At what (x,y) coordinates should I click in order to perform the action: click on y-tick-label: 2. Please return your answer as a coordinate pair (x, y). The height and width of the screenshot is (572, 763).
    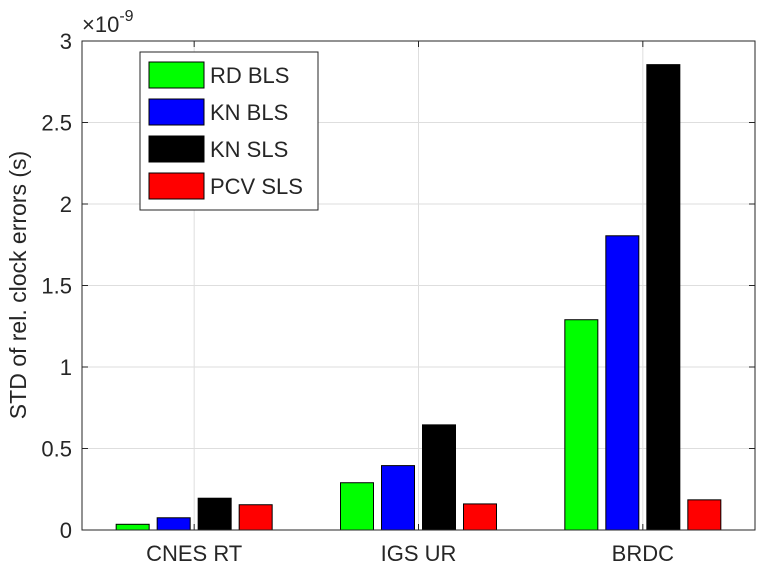
    Looking at the image, I should click on (66, 204).